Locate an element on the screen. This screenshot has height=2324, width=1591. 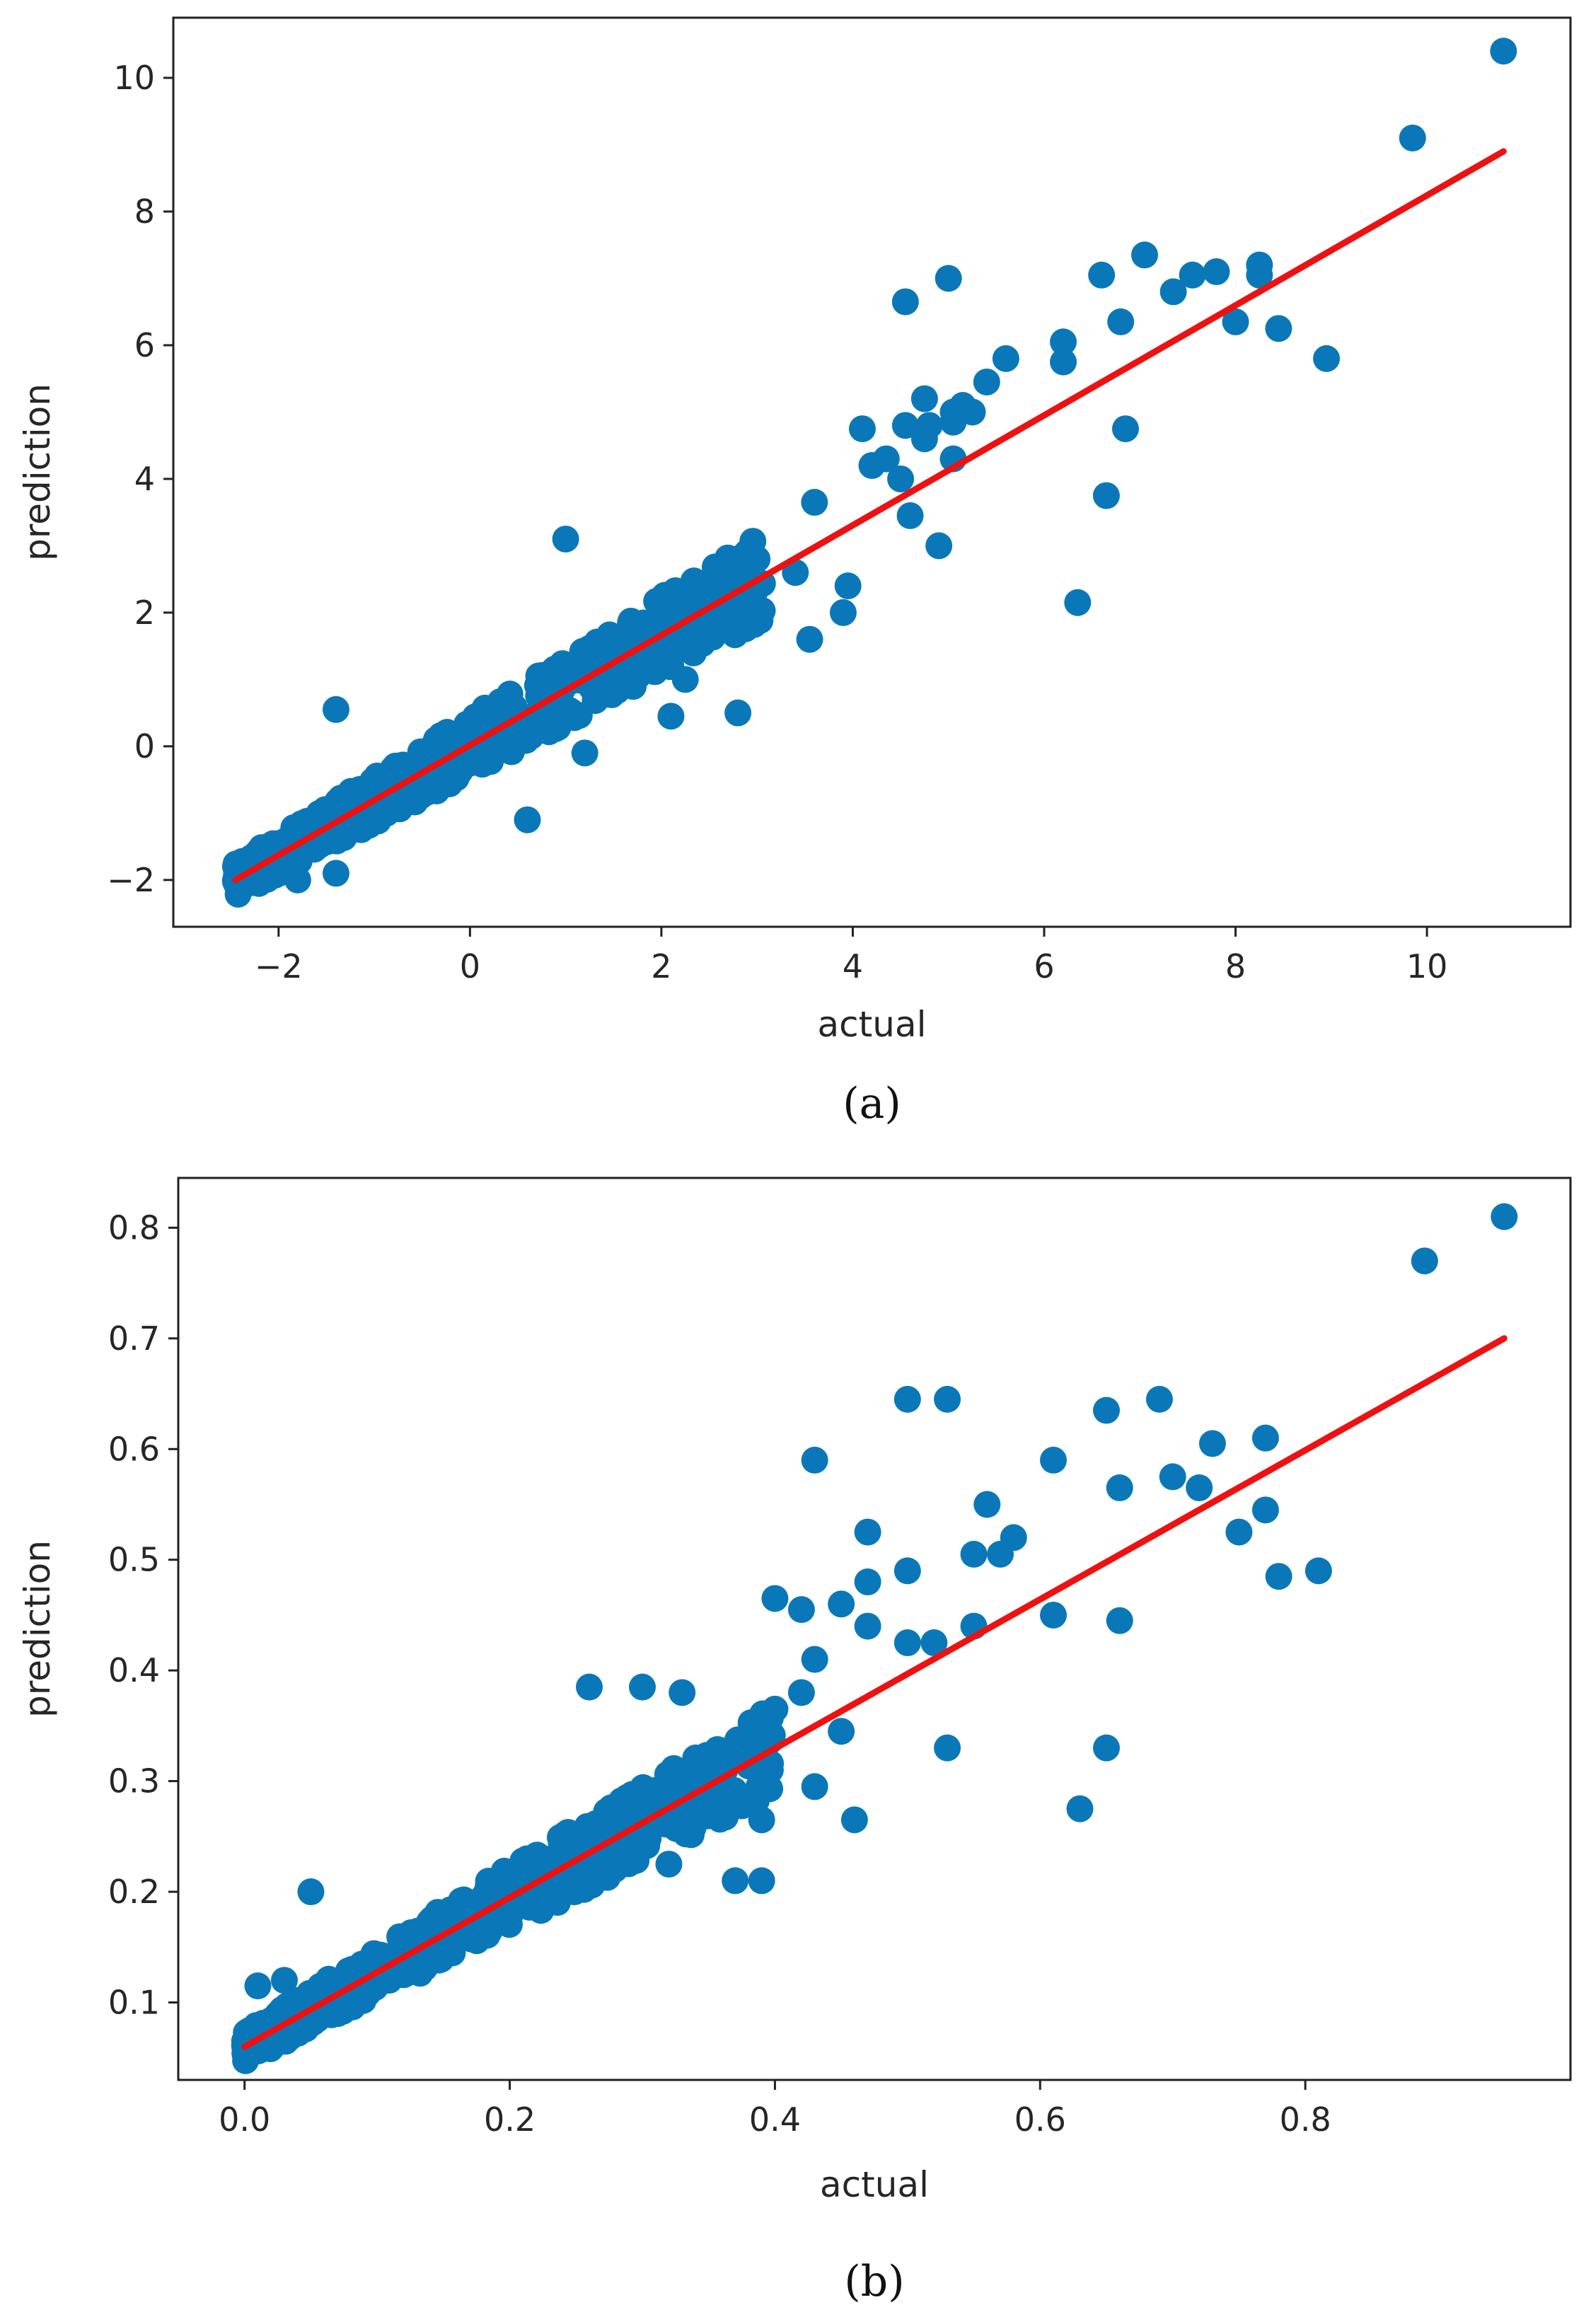
x-axis-label: actual is located at coordinates (874, 2184).